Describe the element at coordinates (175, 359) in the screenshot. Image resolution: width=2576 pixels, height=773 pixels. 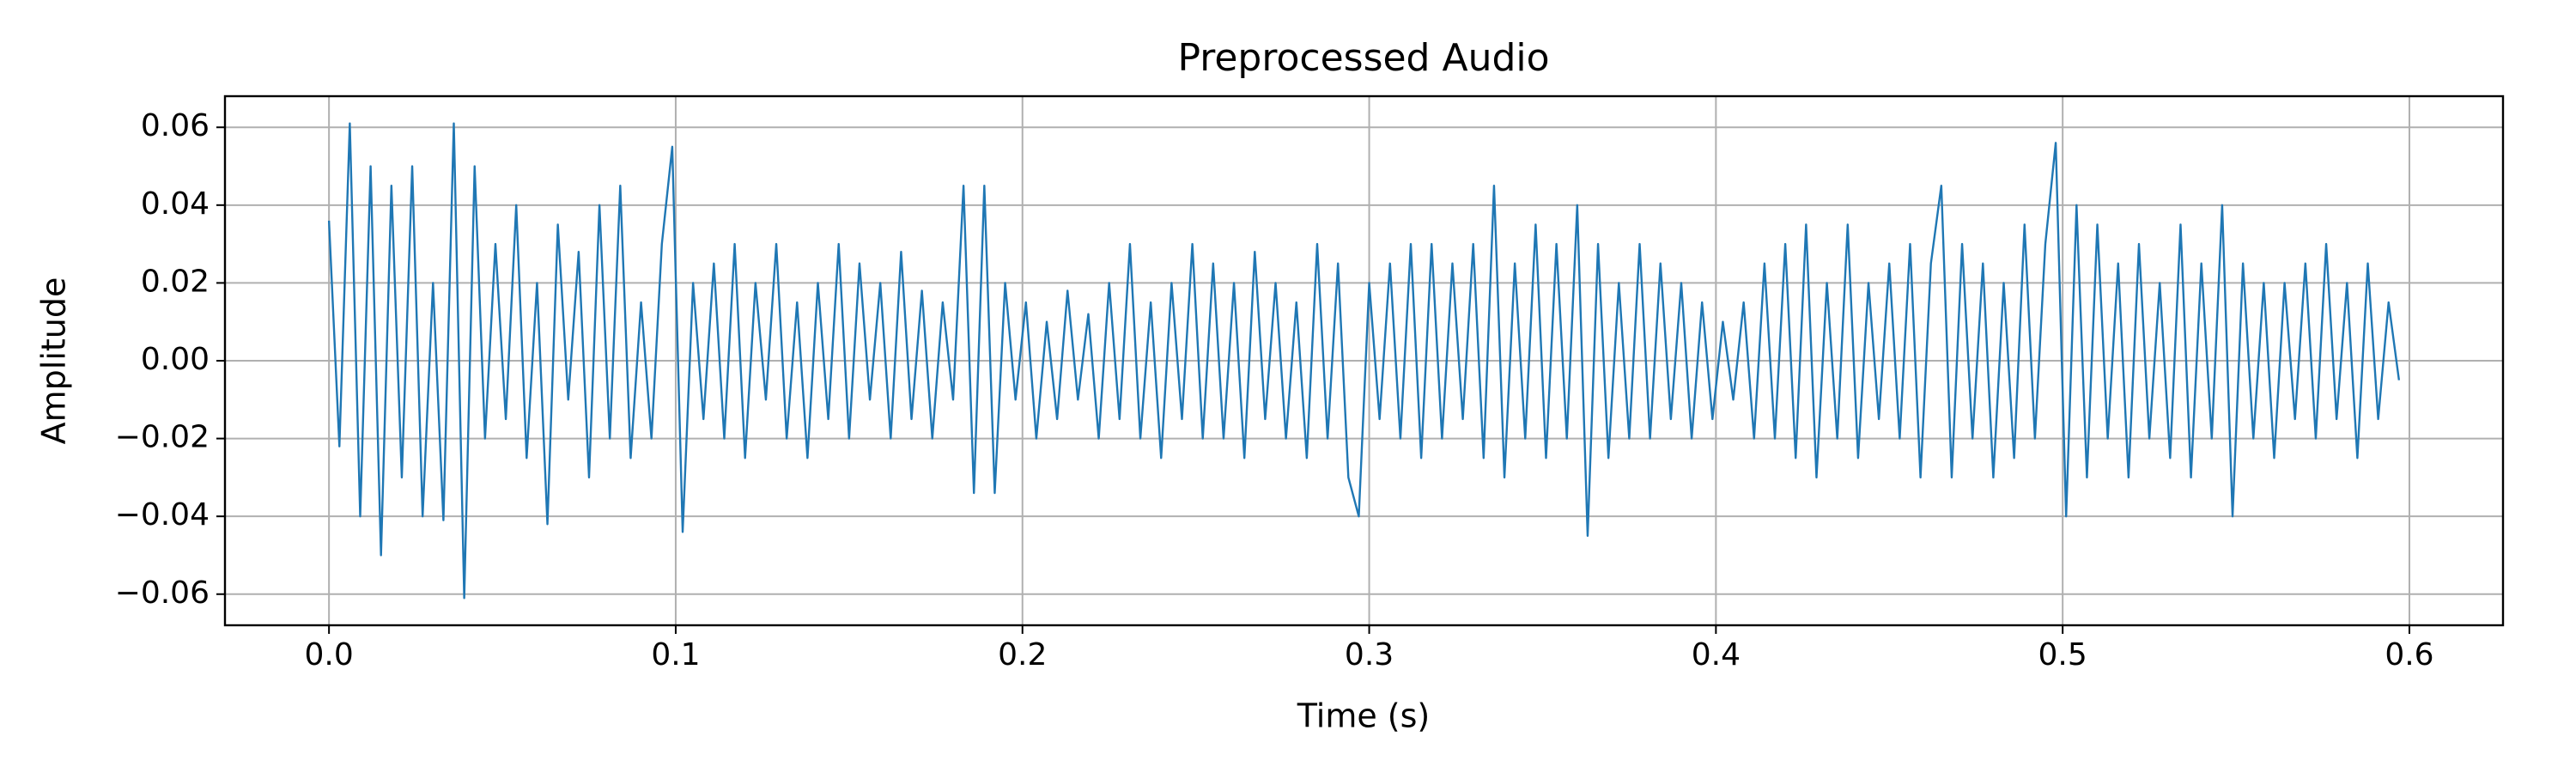
I see `y-tick-label: 0.00` at that location.